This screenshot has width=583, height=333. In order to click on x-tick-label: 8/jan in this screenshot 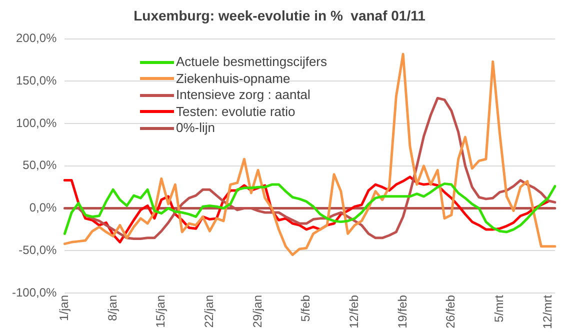, I will do `click(112, 308)`.